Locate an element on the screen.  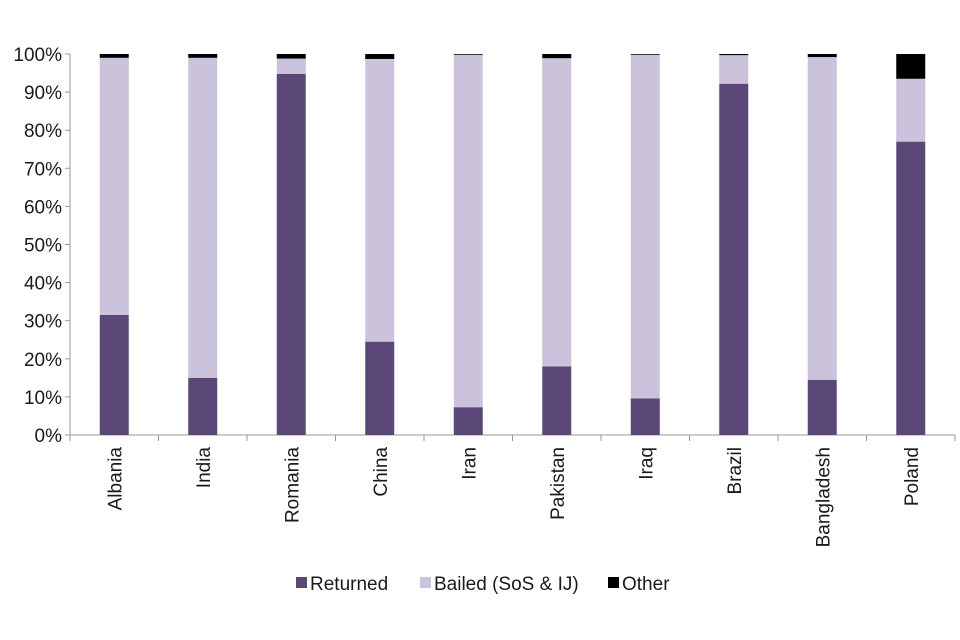
y-tick-label: 30% is located at coordinates (43, 322).